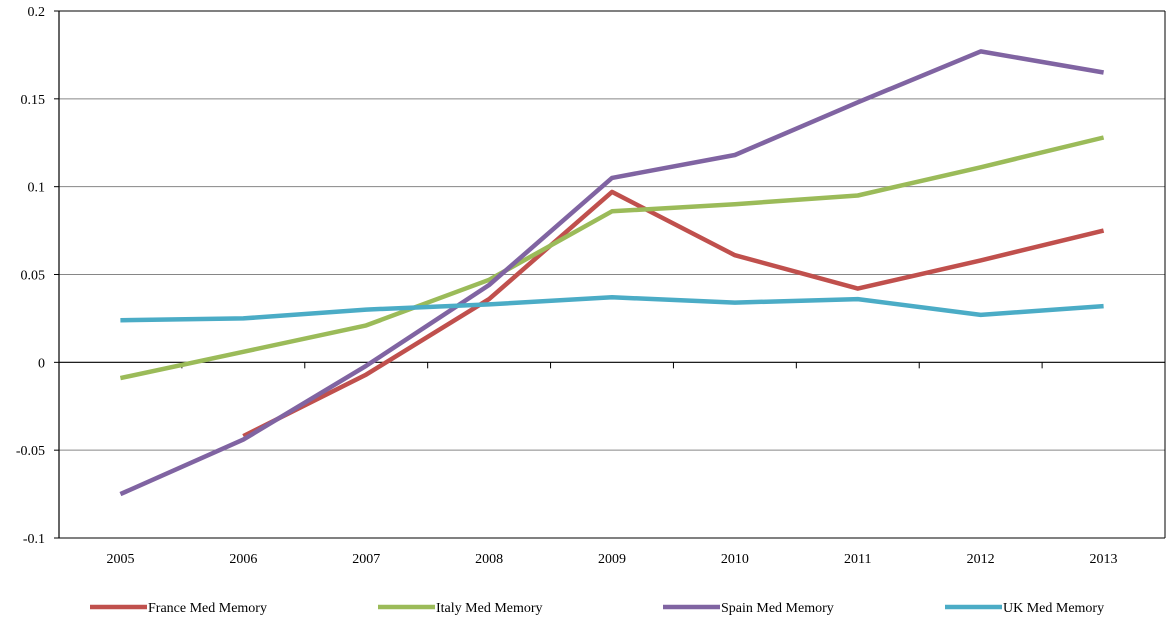  What do you see at coordinates (777, 608) in the screenshot?
I see `legend-label: Spain Med Memory` at bounding box center [777, 608].